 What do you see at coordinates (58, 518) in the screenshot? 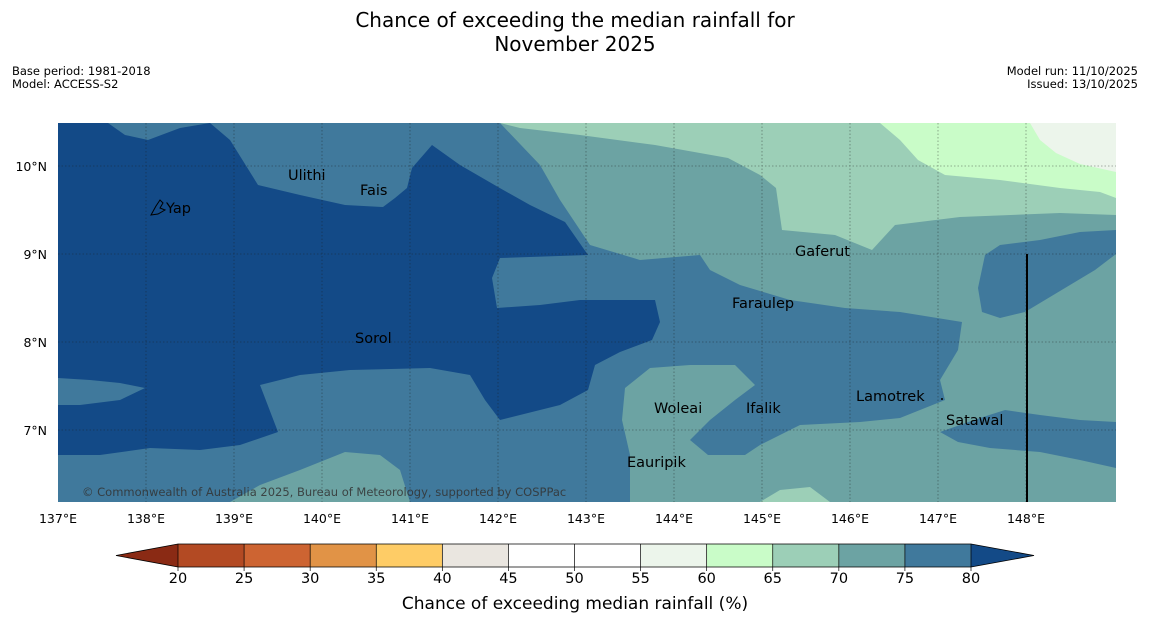
I see `lon-tick-label: 137°E` at bounding box center [58, 518].